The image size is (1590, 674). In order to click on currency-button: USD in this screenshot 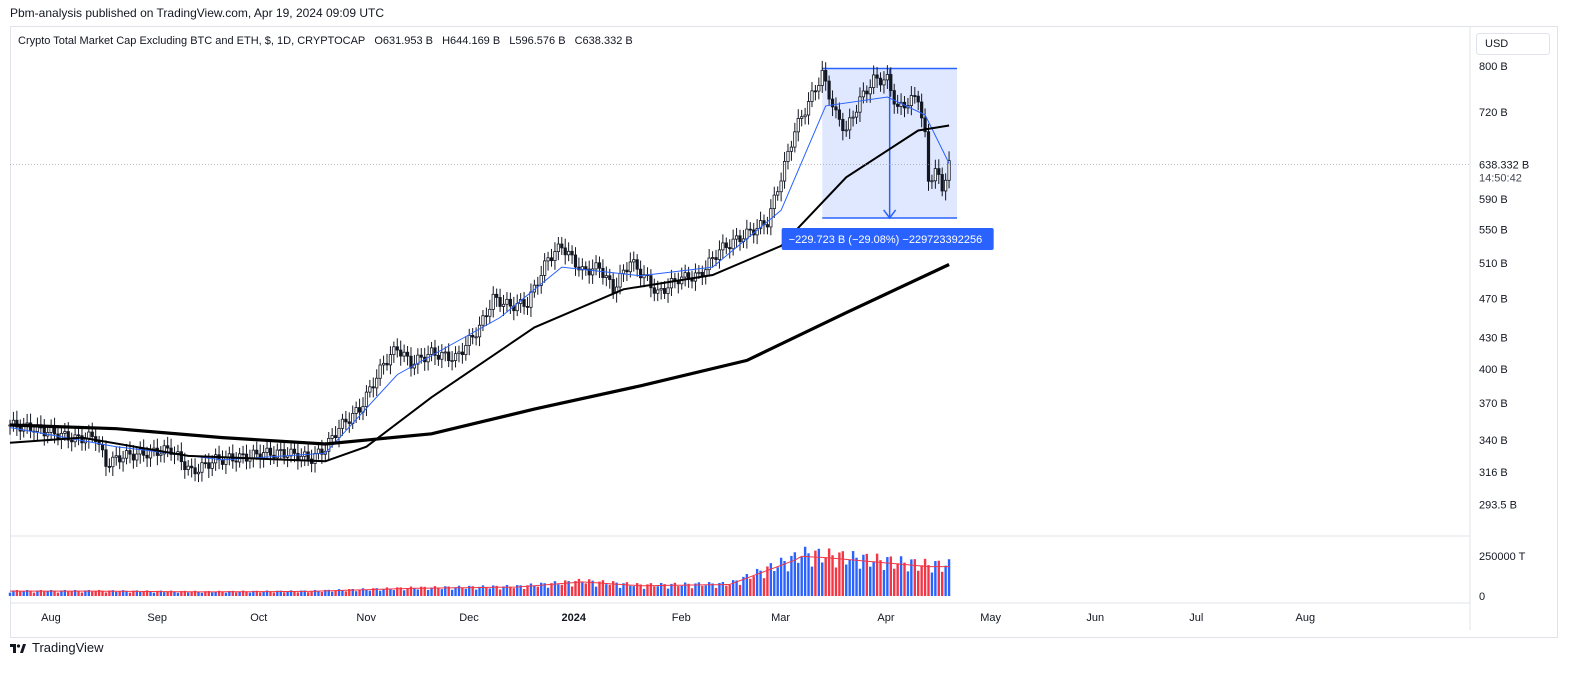, I will do `click(1513, 44)`.